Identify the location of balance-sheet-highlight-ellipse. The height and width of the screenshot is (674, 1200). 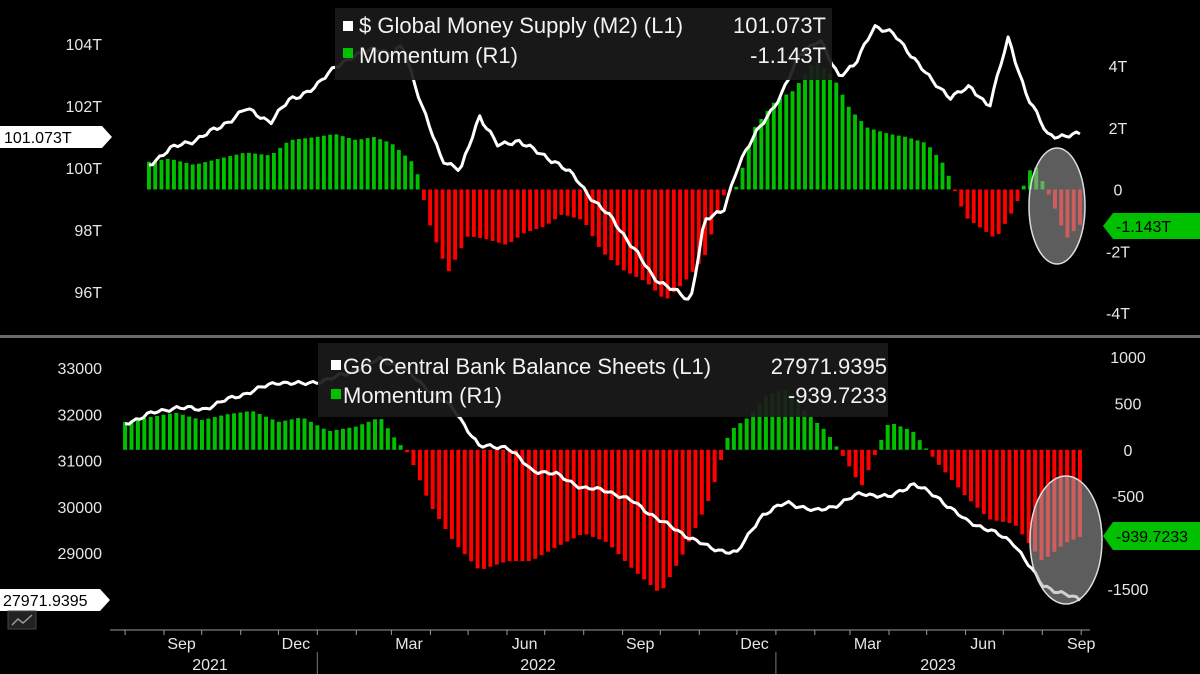
(1066, 540).